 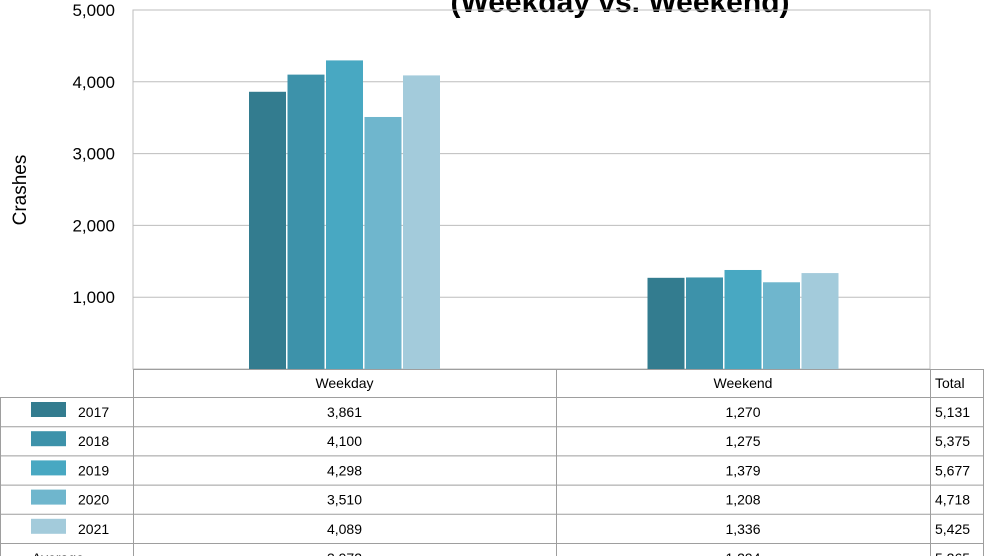 What do you see at coordinates (344, 529) in the screenshot?
I see `table-cell: 4,089` at bounding box center [344, 529].